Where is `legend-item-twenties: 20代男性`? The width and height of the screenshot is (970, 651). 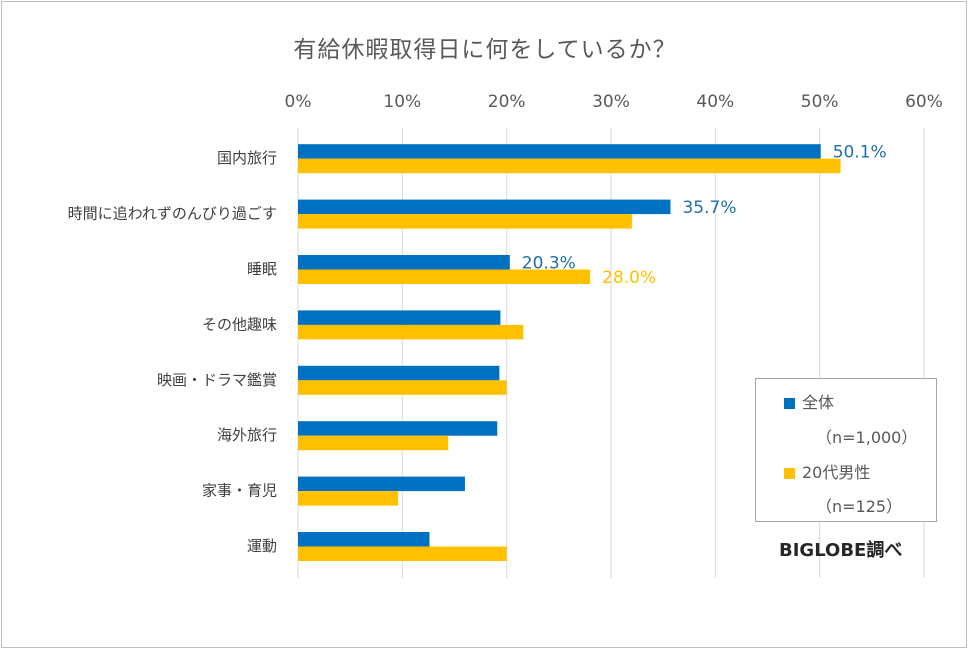 legend-item-twenties: 20代男性 is located at coordinates (827, 471).